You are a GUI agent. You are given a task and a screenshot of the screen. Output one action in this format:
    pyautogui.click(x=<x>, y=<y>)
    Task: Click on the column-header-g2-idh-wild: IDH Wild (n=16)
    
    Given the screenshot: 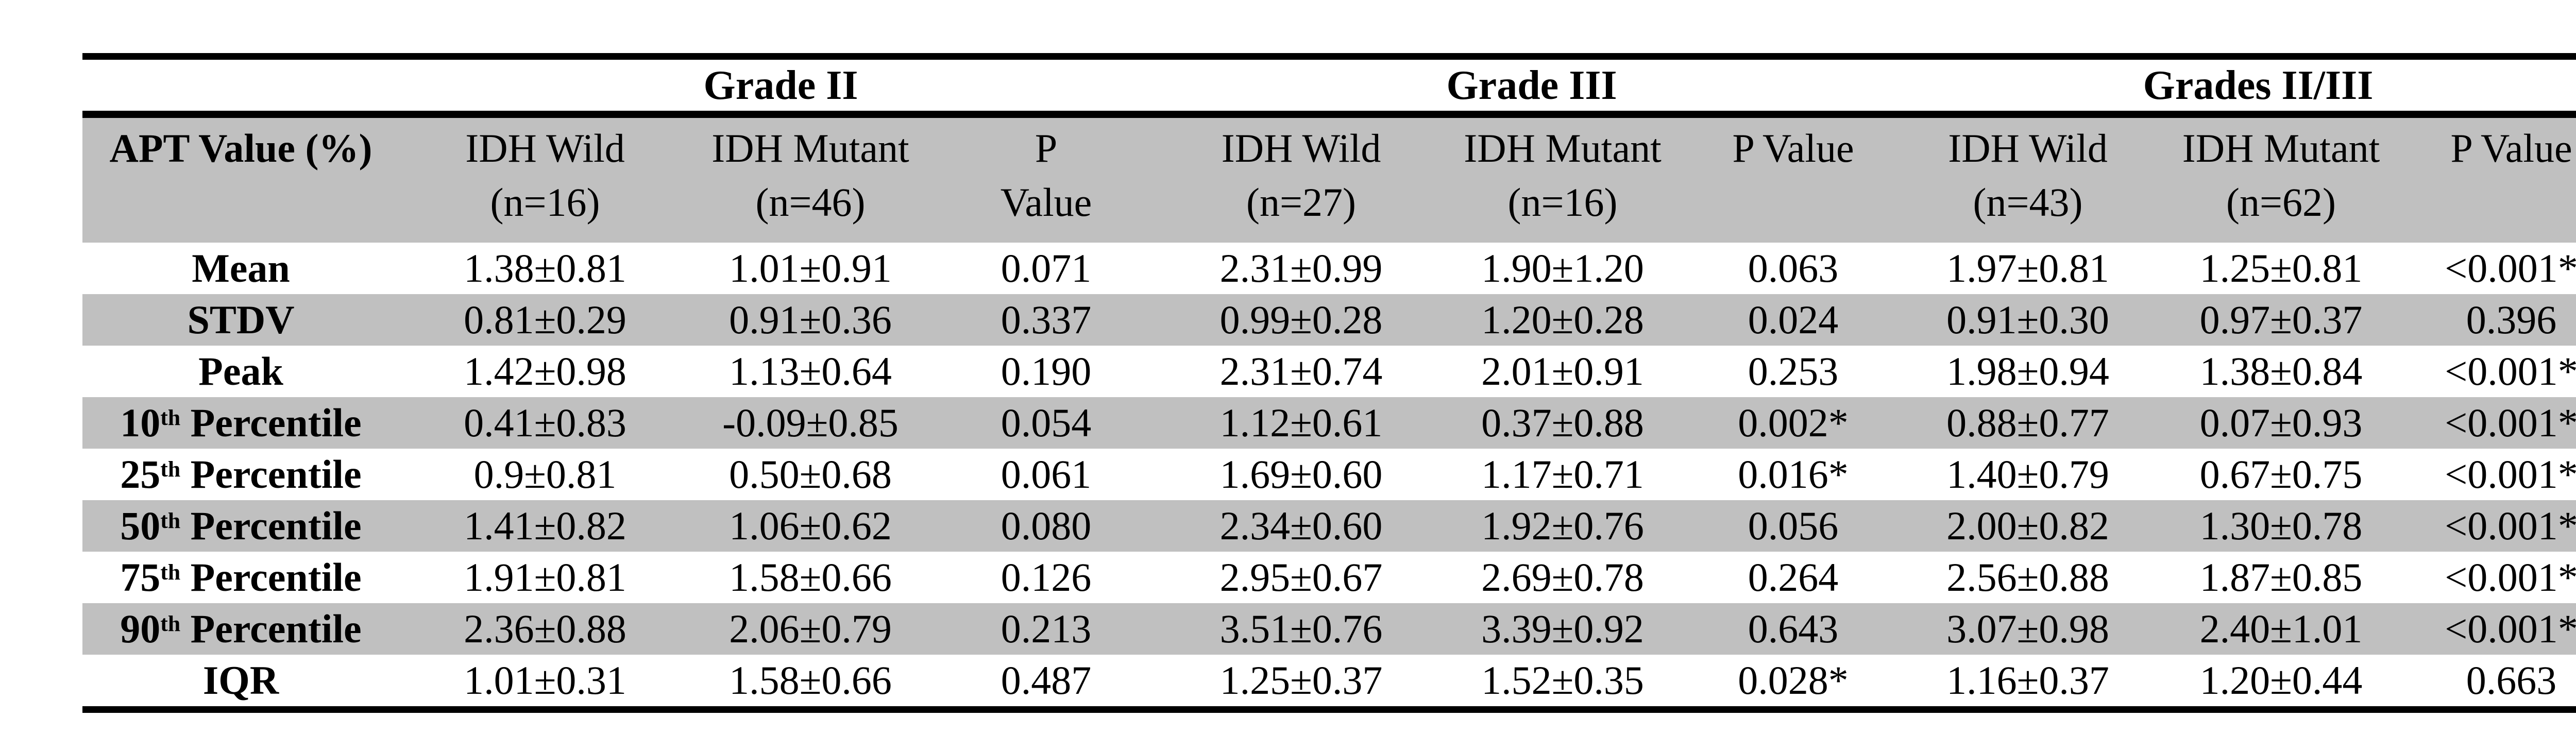 What is the action you would take?
    pyautogui.click(x=545, y=178)
    